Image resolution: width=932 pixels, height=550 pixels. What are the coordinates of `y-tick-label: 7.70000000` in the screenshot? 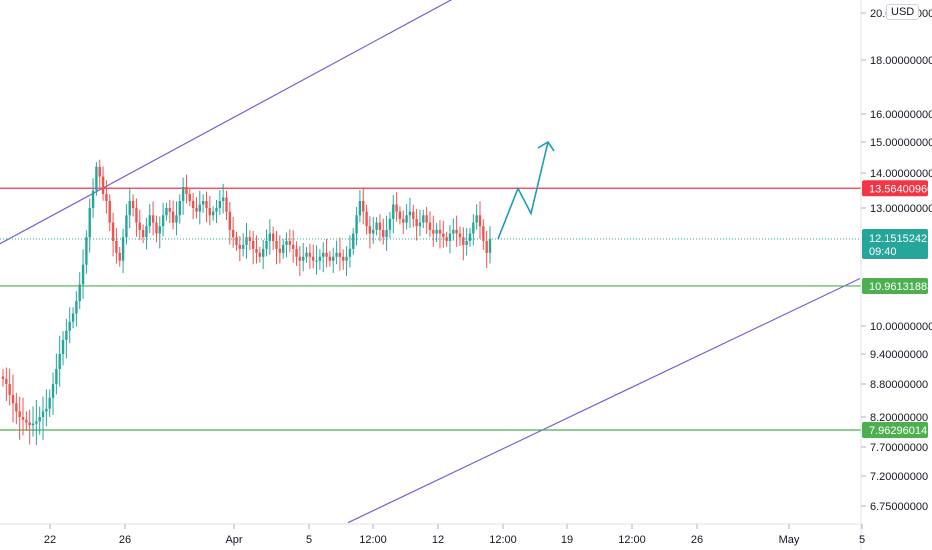 It's located at (899, 448).